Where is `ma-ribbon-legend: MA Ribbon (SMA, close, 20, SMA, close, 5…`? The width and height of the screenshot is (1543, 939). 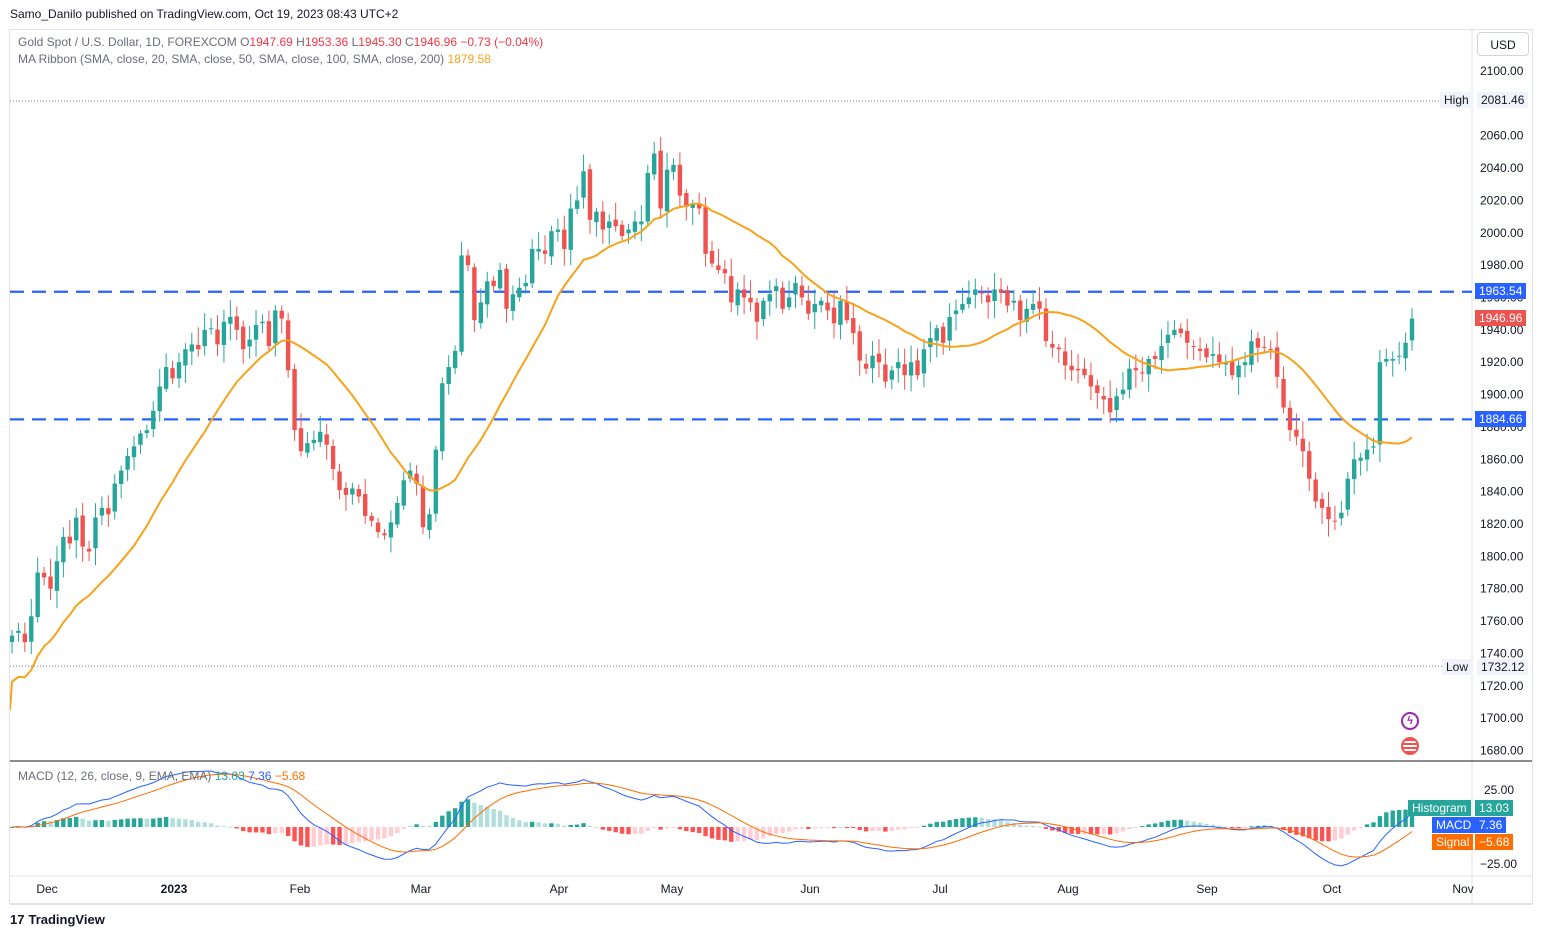 ma-ribbon-legend: MA Ribbon (SMA, close, 20, SMA, close, 5… is located at coordinates (254, 59).